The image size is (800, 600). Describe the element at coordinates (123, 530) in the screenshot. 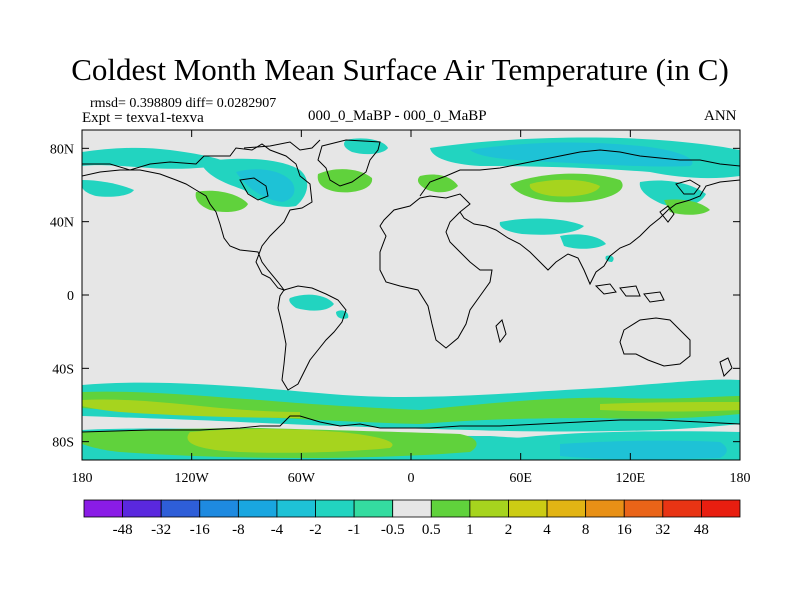

I see `colorbar-label: -48` at that location.